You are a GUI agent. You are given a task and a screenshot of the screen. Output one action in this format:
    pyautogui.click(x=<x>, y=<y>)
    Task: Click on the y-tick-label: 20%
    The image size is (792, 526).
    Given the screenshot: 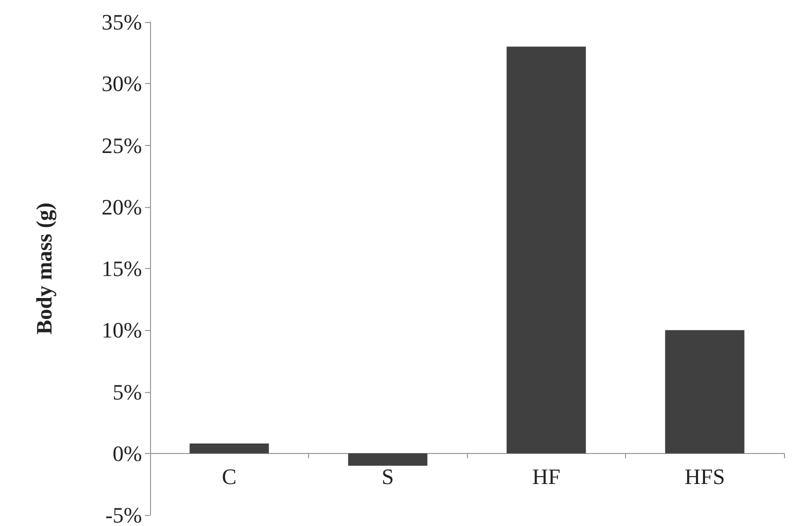 What is the action you would take?
    pyautogui.click(x=122, y=207)
    